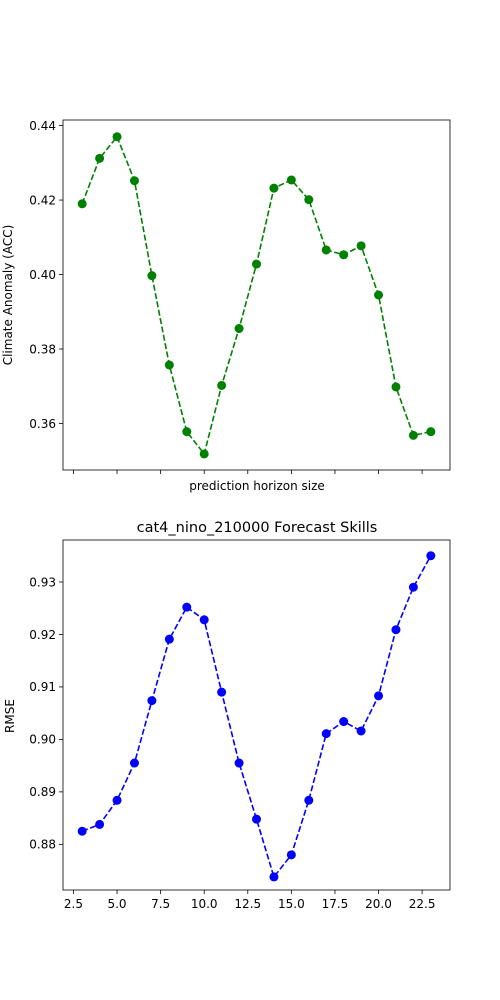 The height and width of the screenshot is (1000, 500). Describe the element at coordinates (42, 349) in the screenshot. I see `acc-y-tick-label: 0.38` at that location.